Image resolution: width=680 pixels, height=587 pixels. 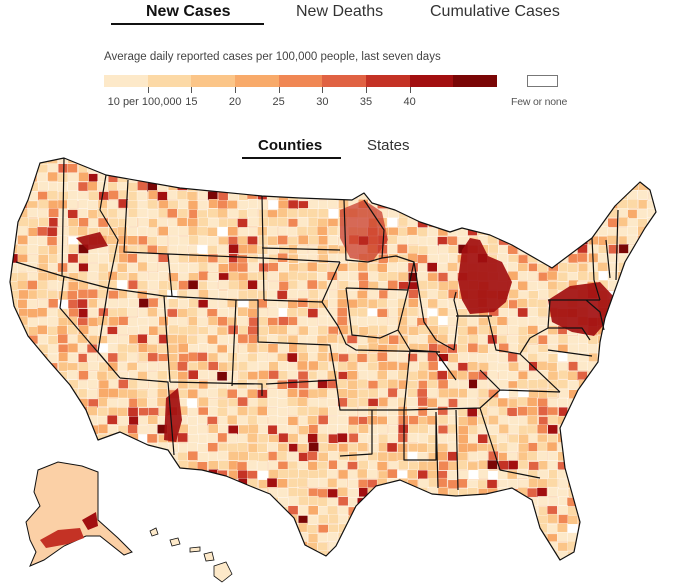 What do you see at coordinates (195, 549) in the screenshot?
I see `hawaii-island-molokai` at bounding box center [195, 549].